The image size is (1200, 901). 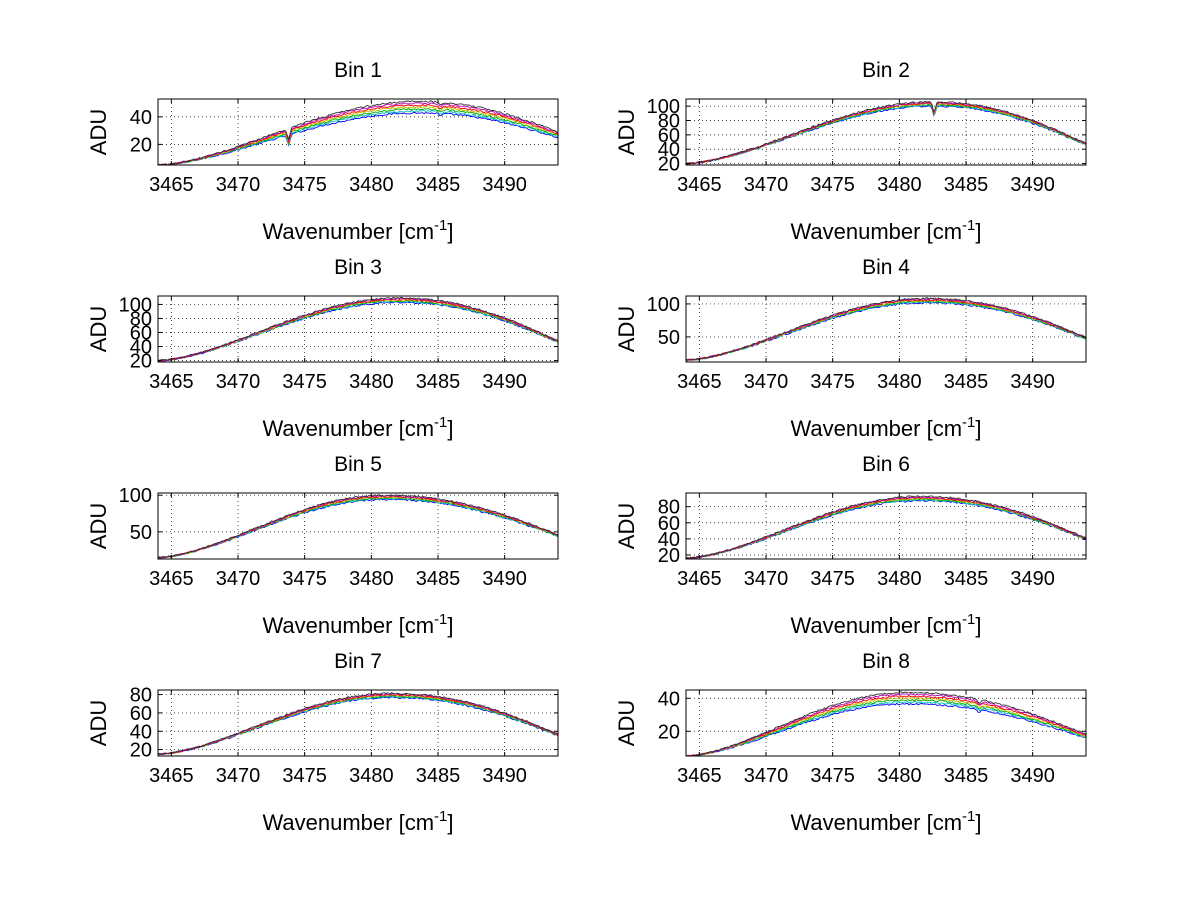 I want to click on subplot-title: Bin 2, so click(x=886, y=70).